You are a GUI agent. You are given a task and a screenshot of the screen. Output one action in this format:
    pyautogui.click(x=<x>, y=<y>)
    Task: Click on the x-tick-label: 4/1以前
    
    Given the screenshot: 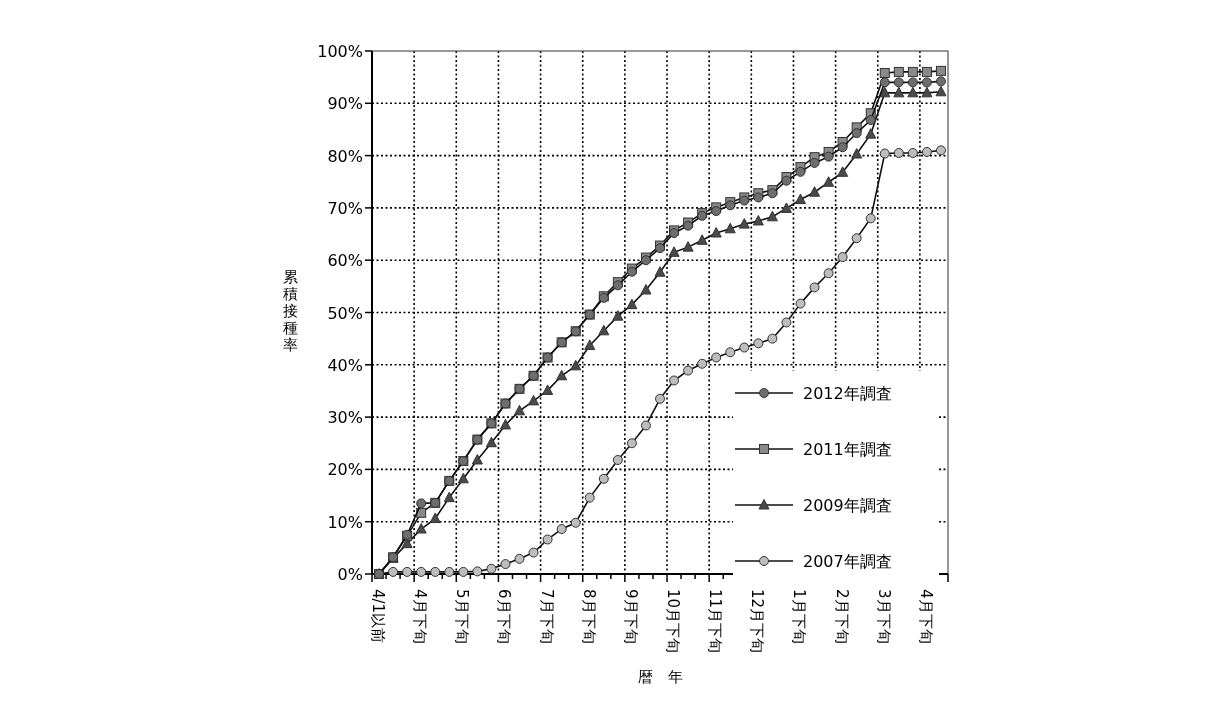 What is the action you would take?
    pyautogui.click(x=378, y=616)
    